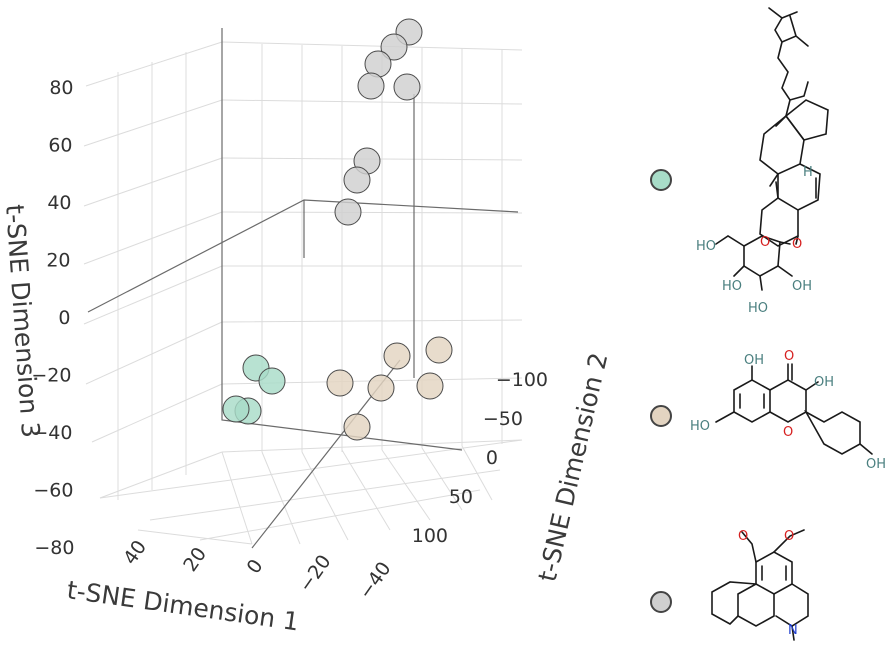  What do you see at coordinates (22, 320) in the screenshot?
I see `z-axis-label: t-SNE Dimension 3` at bounding box center [22, 320].